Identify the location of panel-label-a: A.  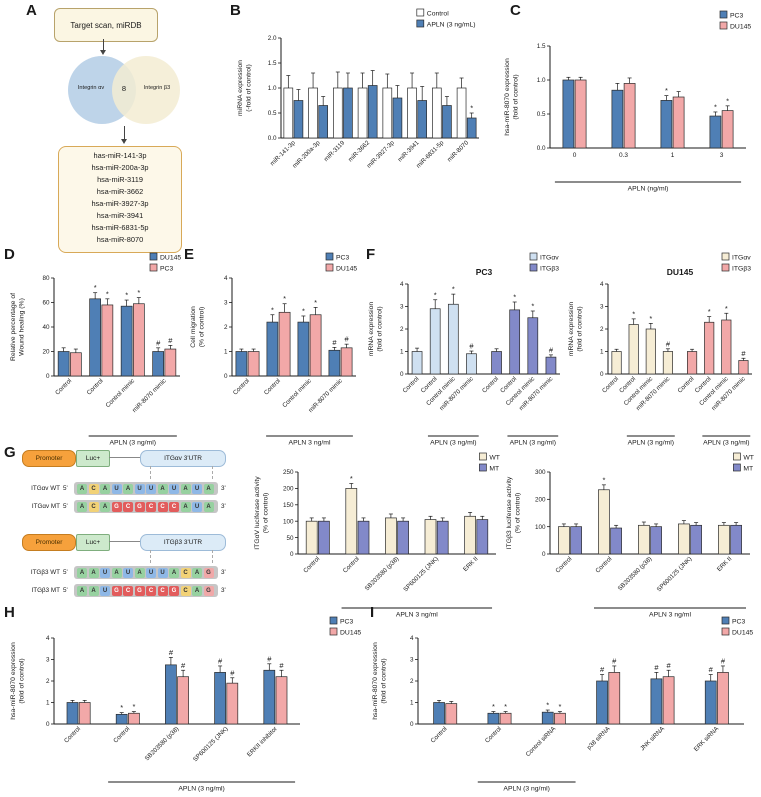
(31, 10).